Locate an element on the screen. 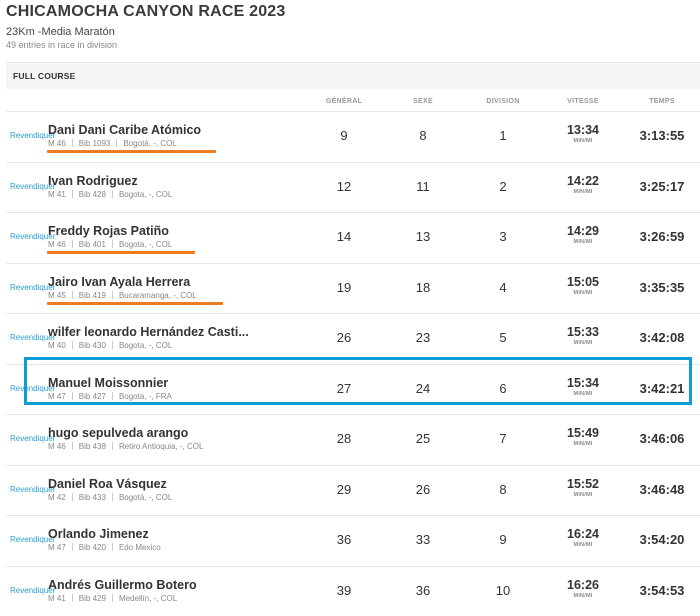 The height and width of the screenshot is (616, 700). athlete-name: Ivan Rodriguez is located at coordinates (93, 181).